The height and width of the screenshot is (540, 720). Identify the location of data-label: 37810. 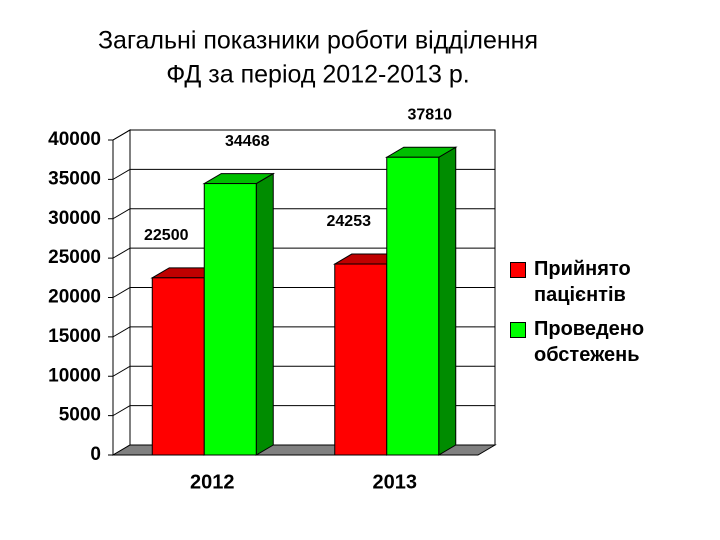
(430, 114).